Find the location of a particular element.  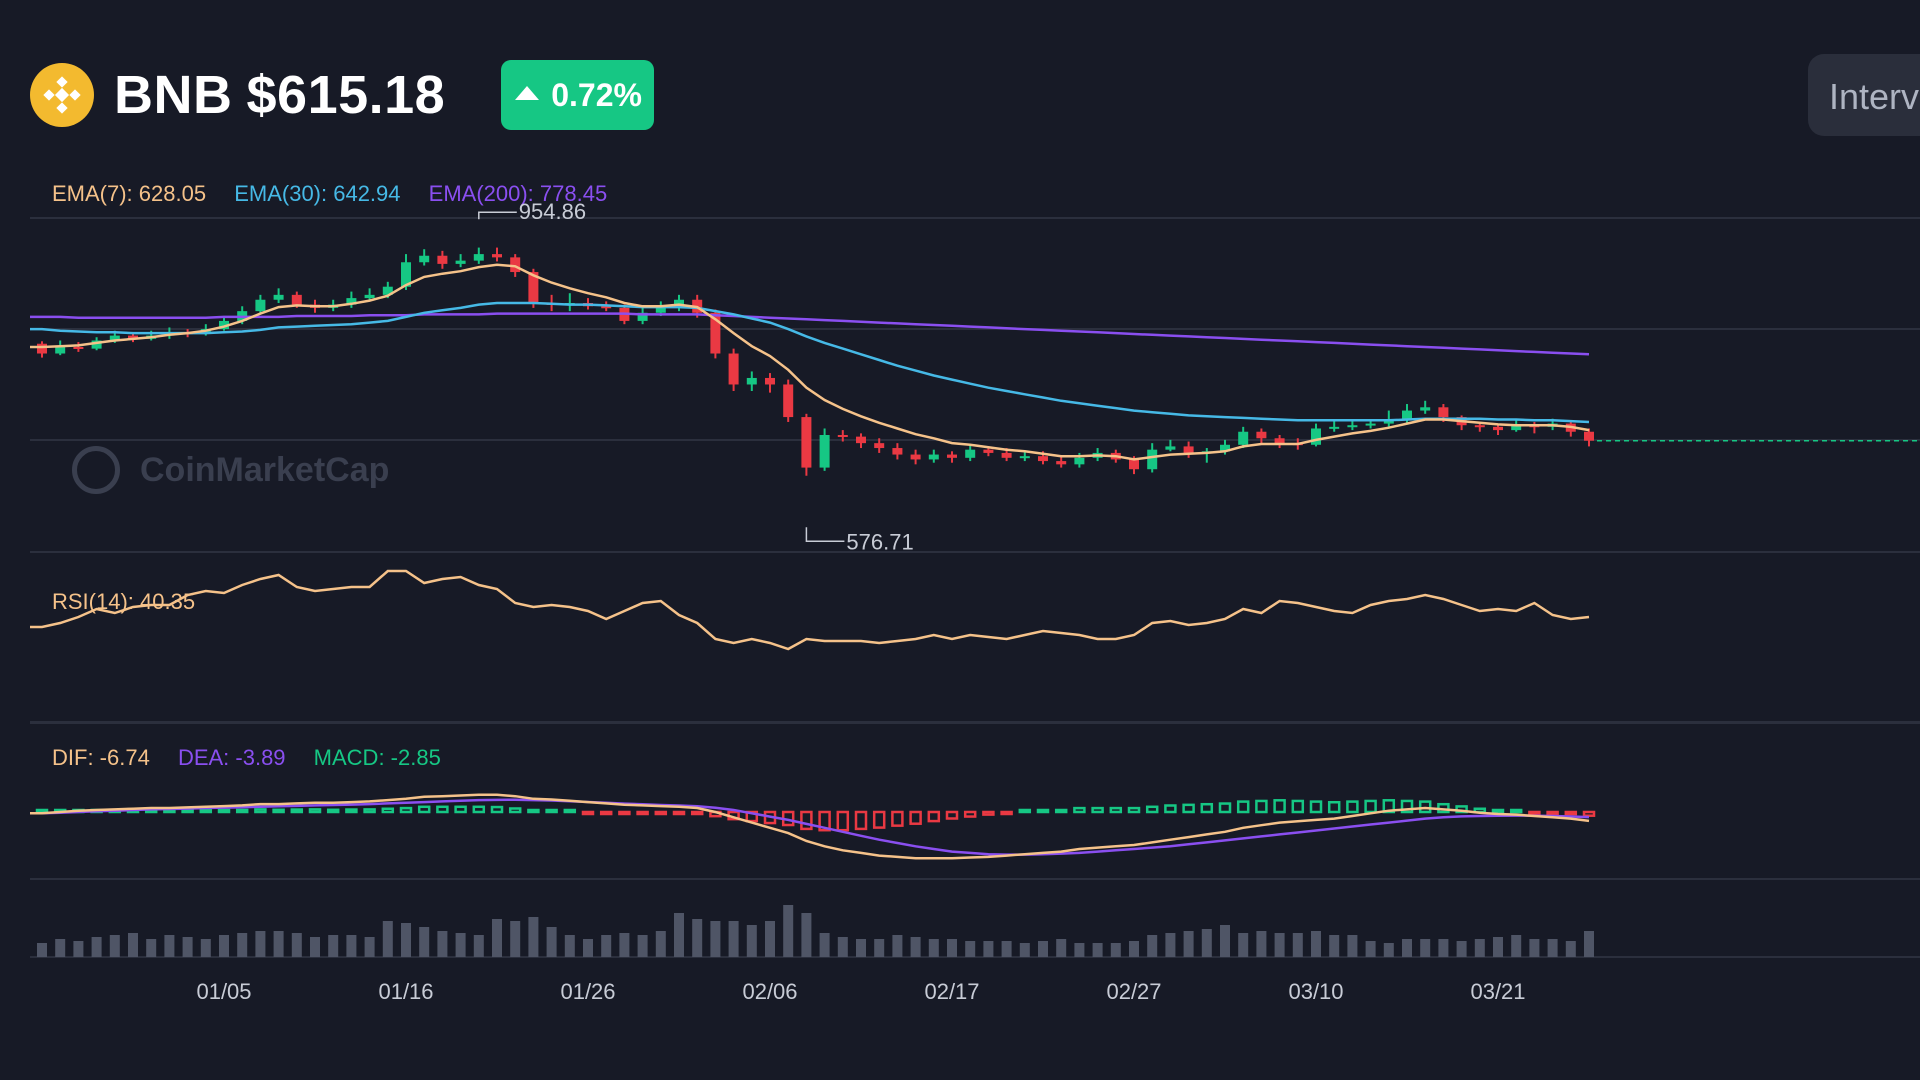

watermark-text: CoinMarketCap is located at coordinates (265, 469).